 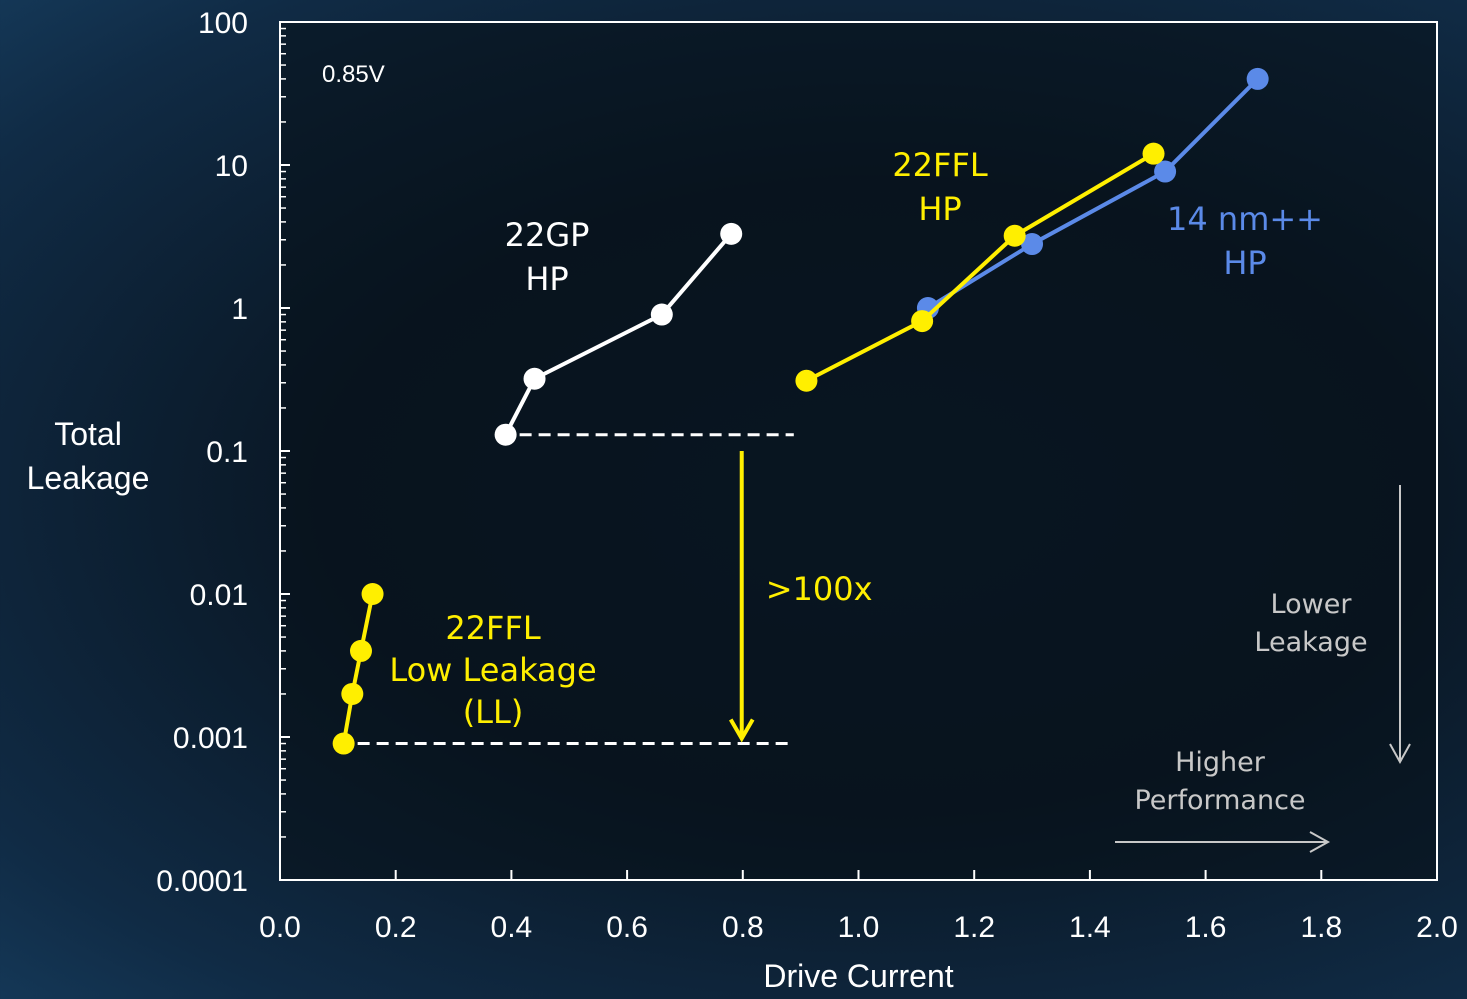 What do you see at coordinates (858, 976) in the screenshot?
I see `x-axis-title: Drive Current` at bounding box center [858, 976].